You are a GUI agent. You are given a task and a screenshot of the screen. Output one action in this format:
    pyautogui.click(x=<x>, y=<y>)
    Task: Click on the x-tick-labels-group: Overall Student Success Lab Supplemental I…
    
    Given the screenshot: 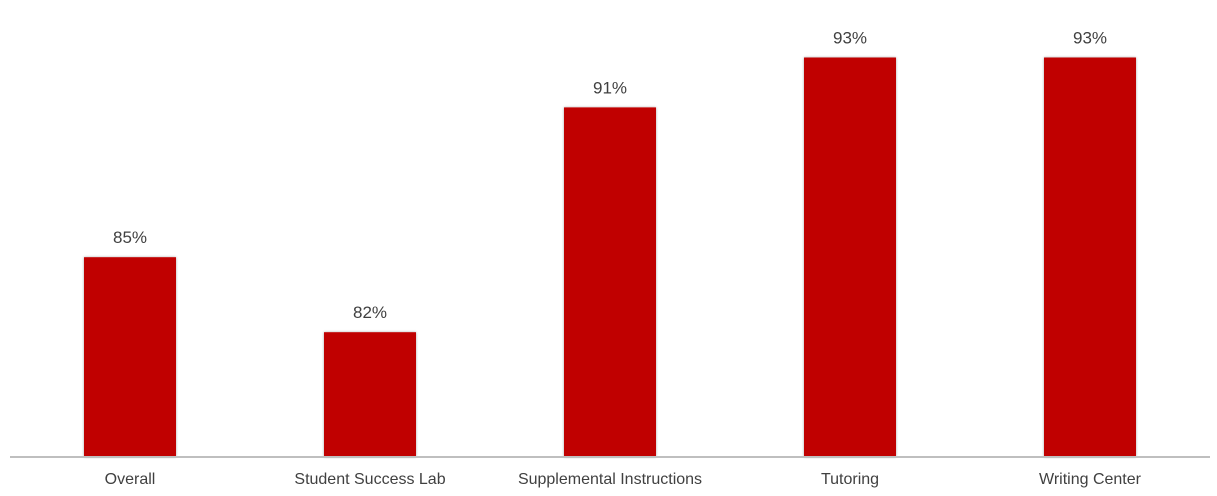 What is the action you would take?
    pyautogui.click(x=623, y=479)
    